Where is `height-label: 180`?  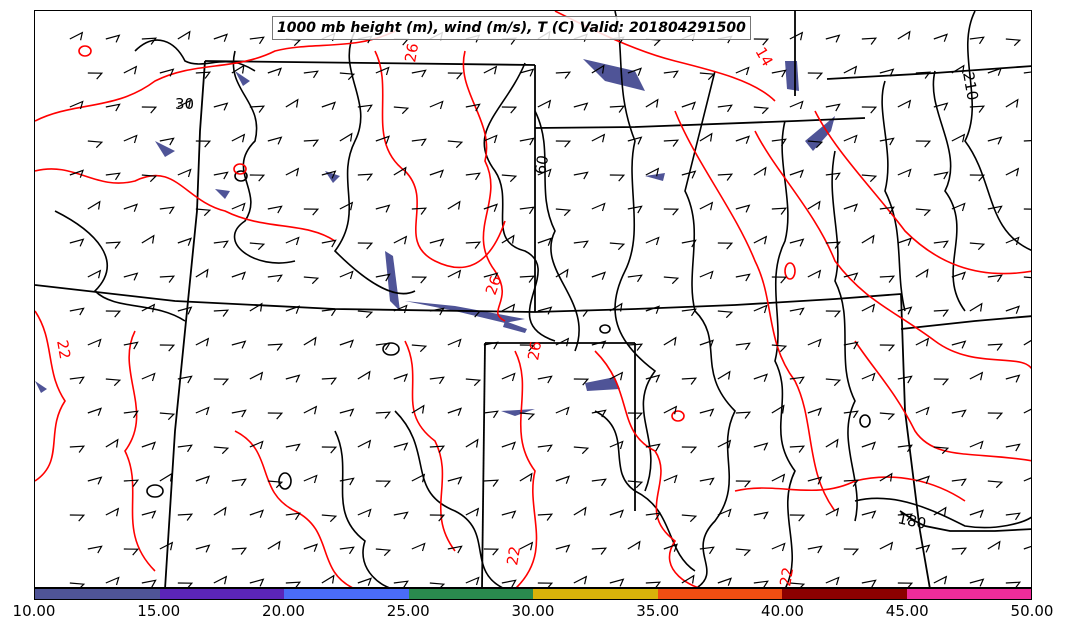 height-label: 180 is located at coordinates (912, 521).